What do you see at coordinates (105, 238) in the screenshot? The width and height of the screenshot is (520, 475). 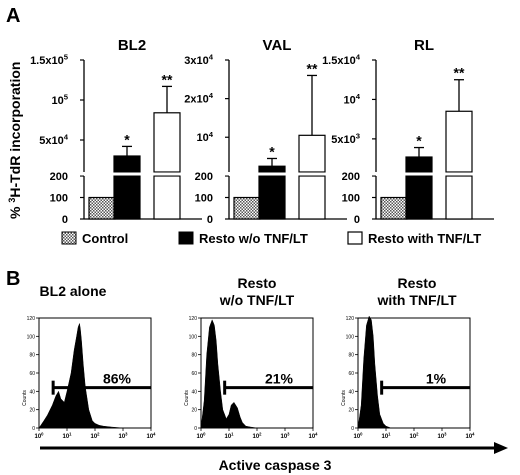 I see `legend-label-control: Control` at bounding box center [105, 238].